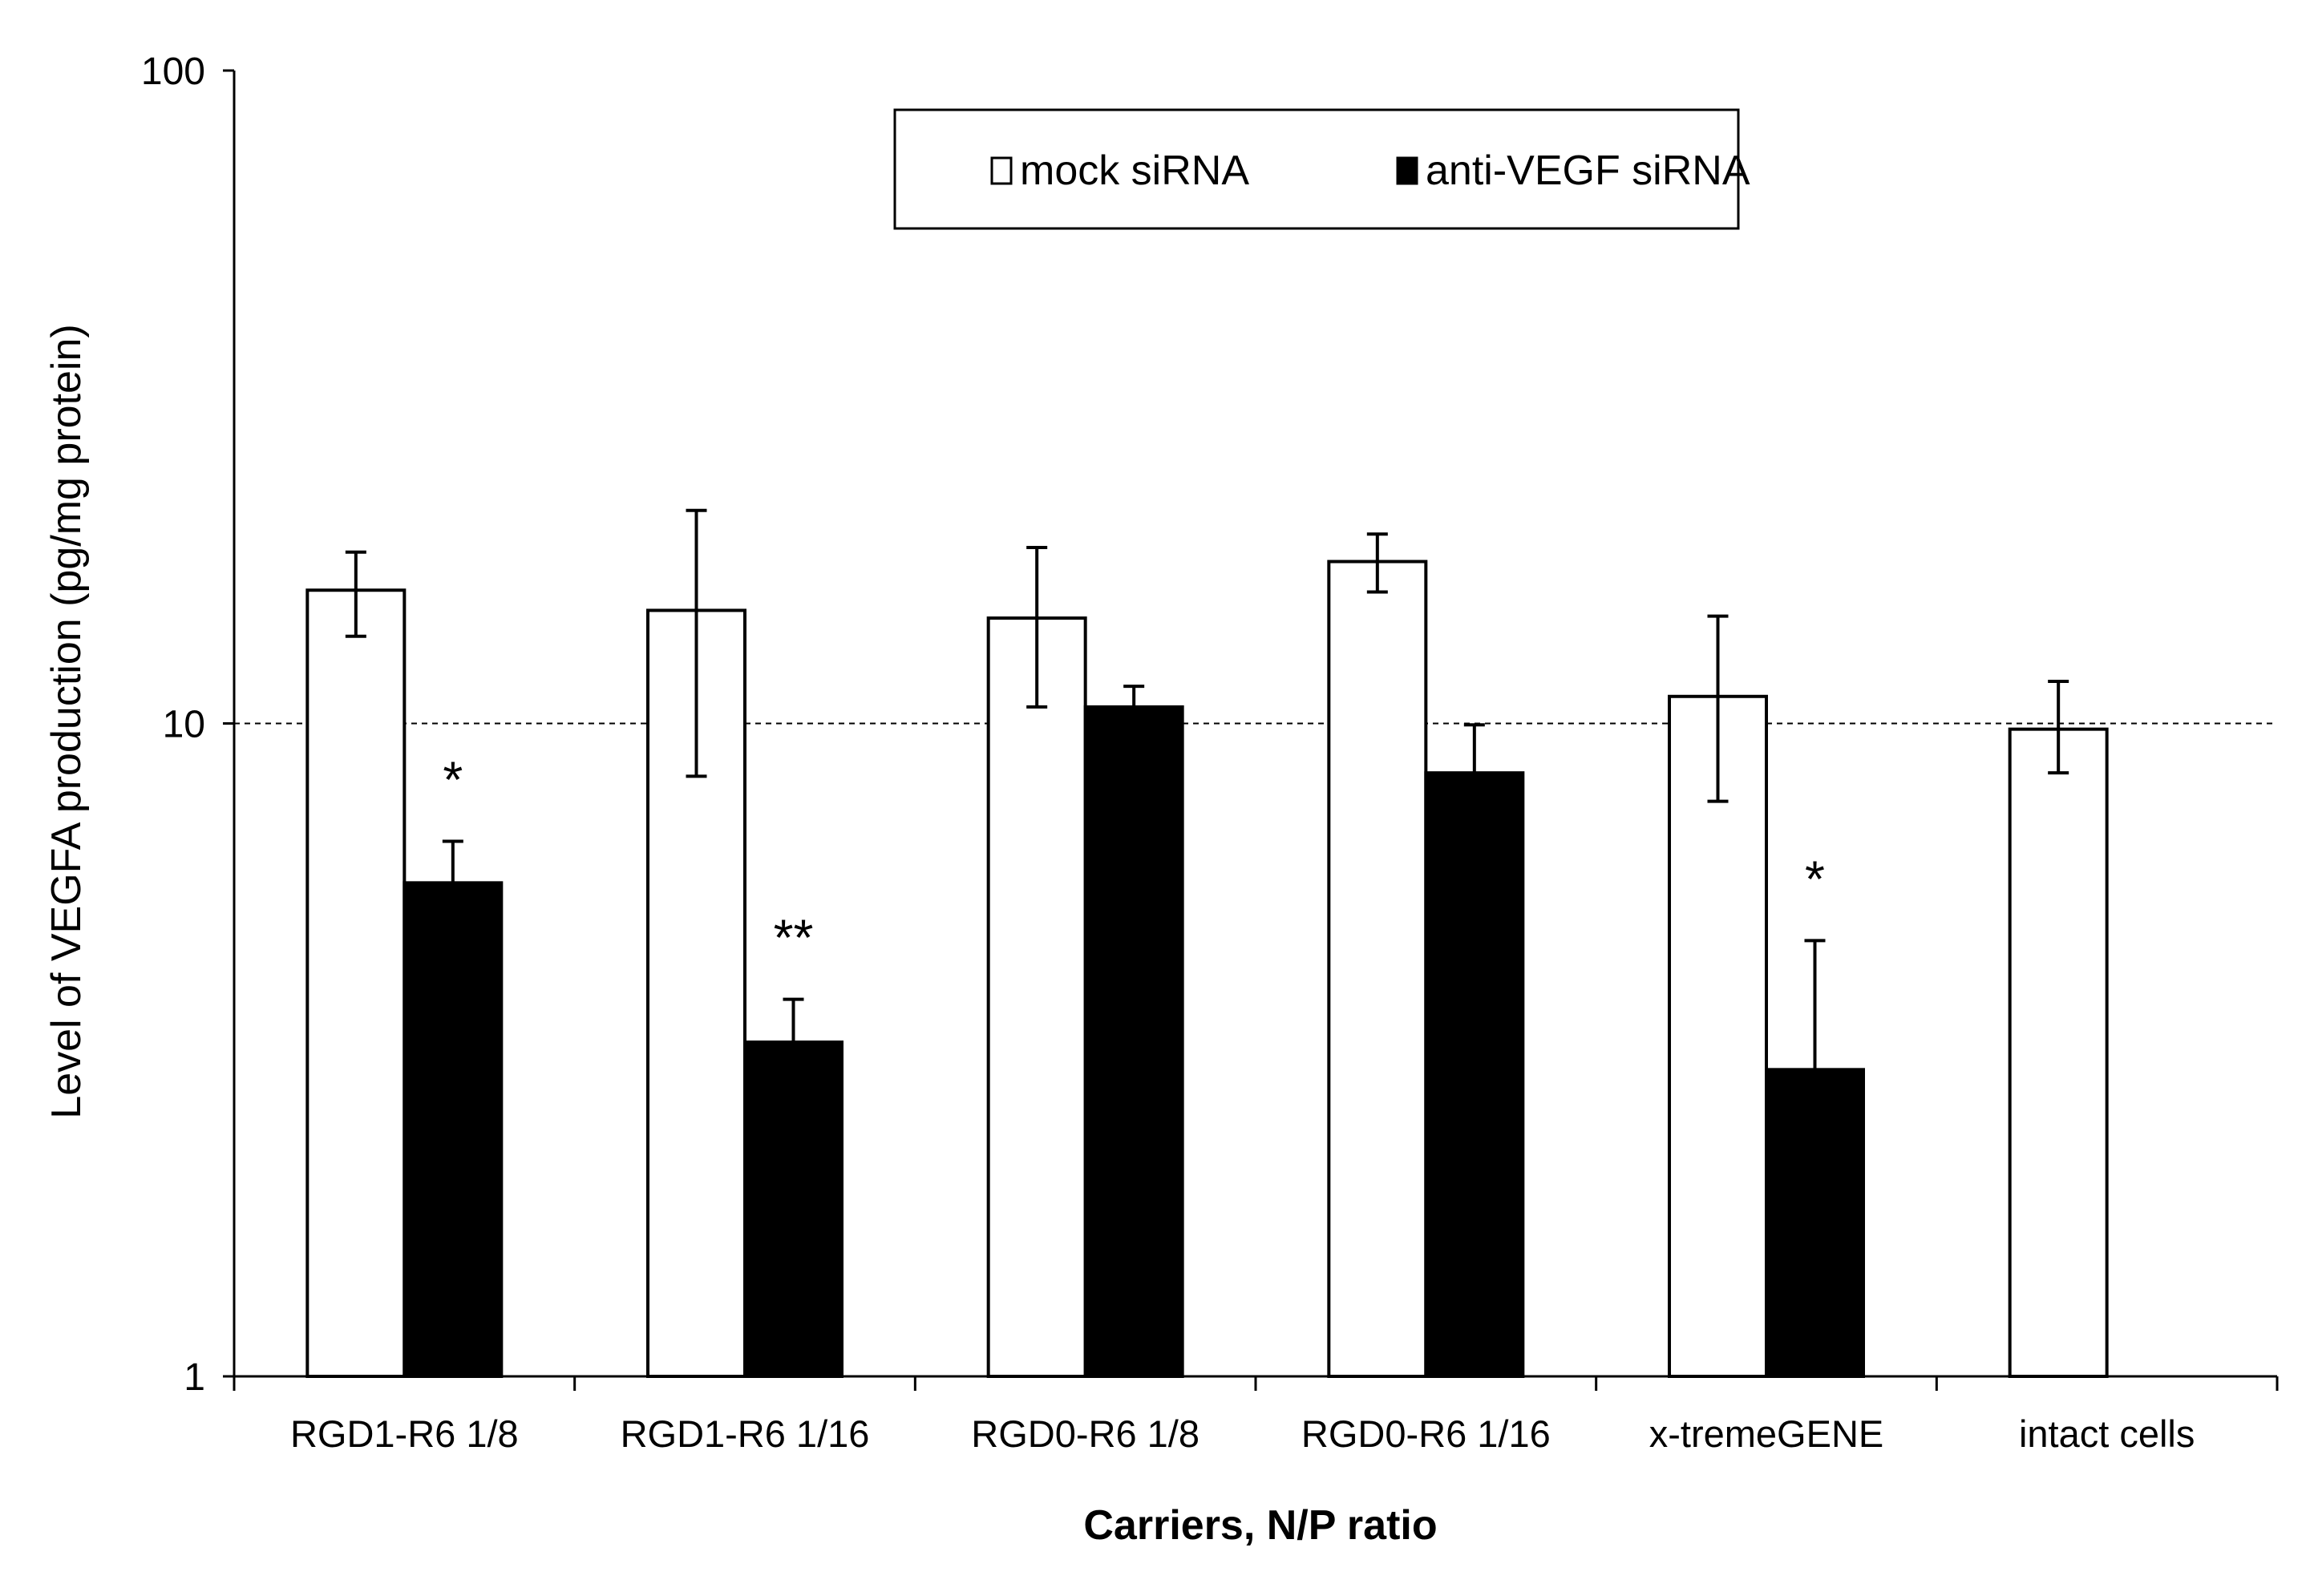 This screenshot has height=1596, width=2310. Describe the element at coordinates (2107, 1433) in the screenshot. I see `x-tick-label-intact-cells: intact cells` at that location.